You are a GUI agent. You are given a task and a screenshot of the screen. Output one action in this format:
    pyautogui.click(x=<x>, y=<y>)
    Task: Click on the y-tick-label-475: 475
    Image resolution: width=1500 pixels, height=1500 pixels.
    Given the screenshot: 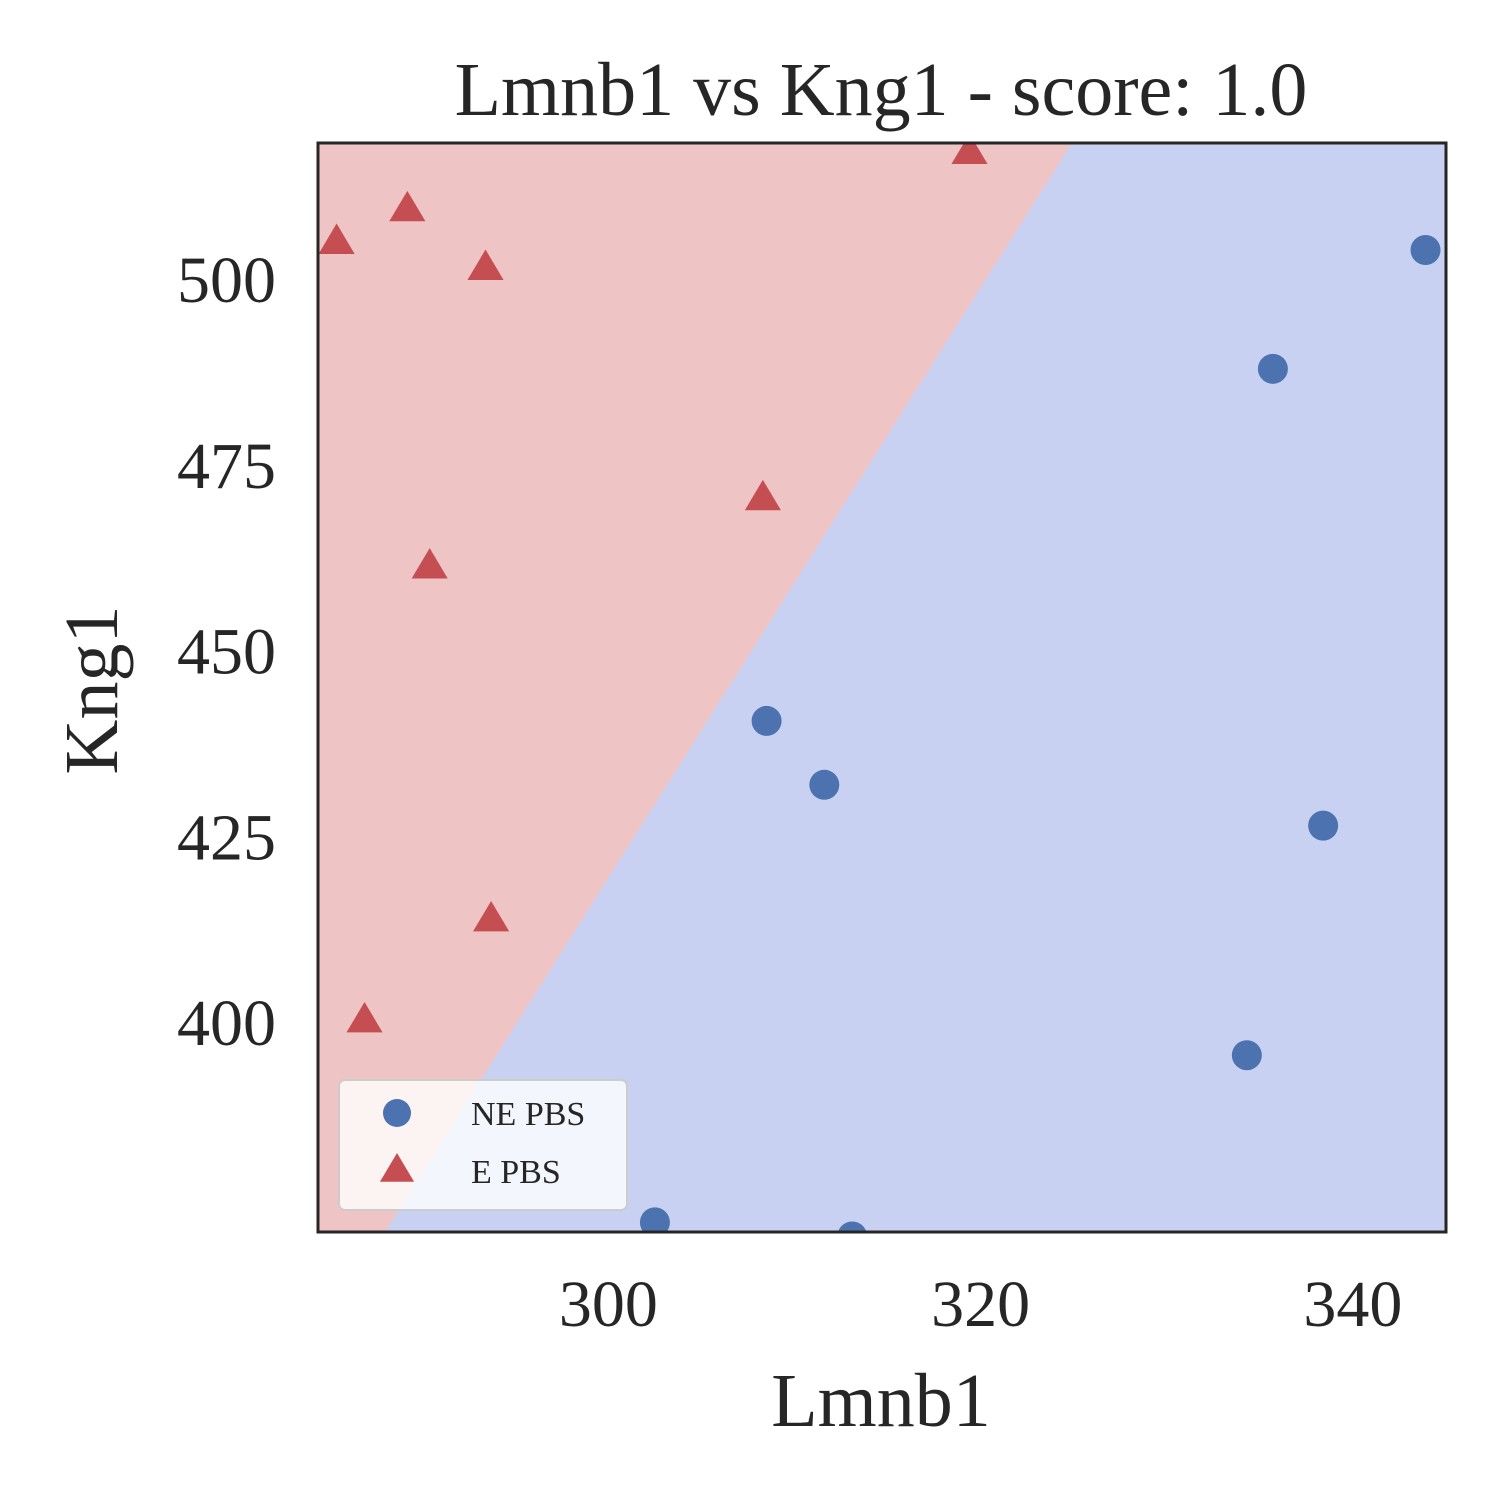 What is the action you would take?
    pyautogui.click(x=226, y=466)
    